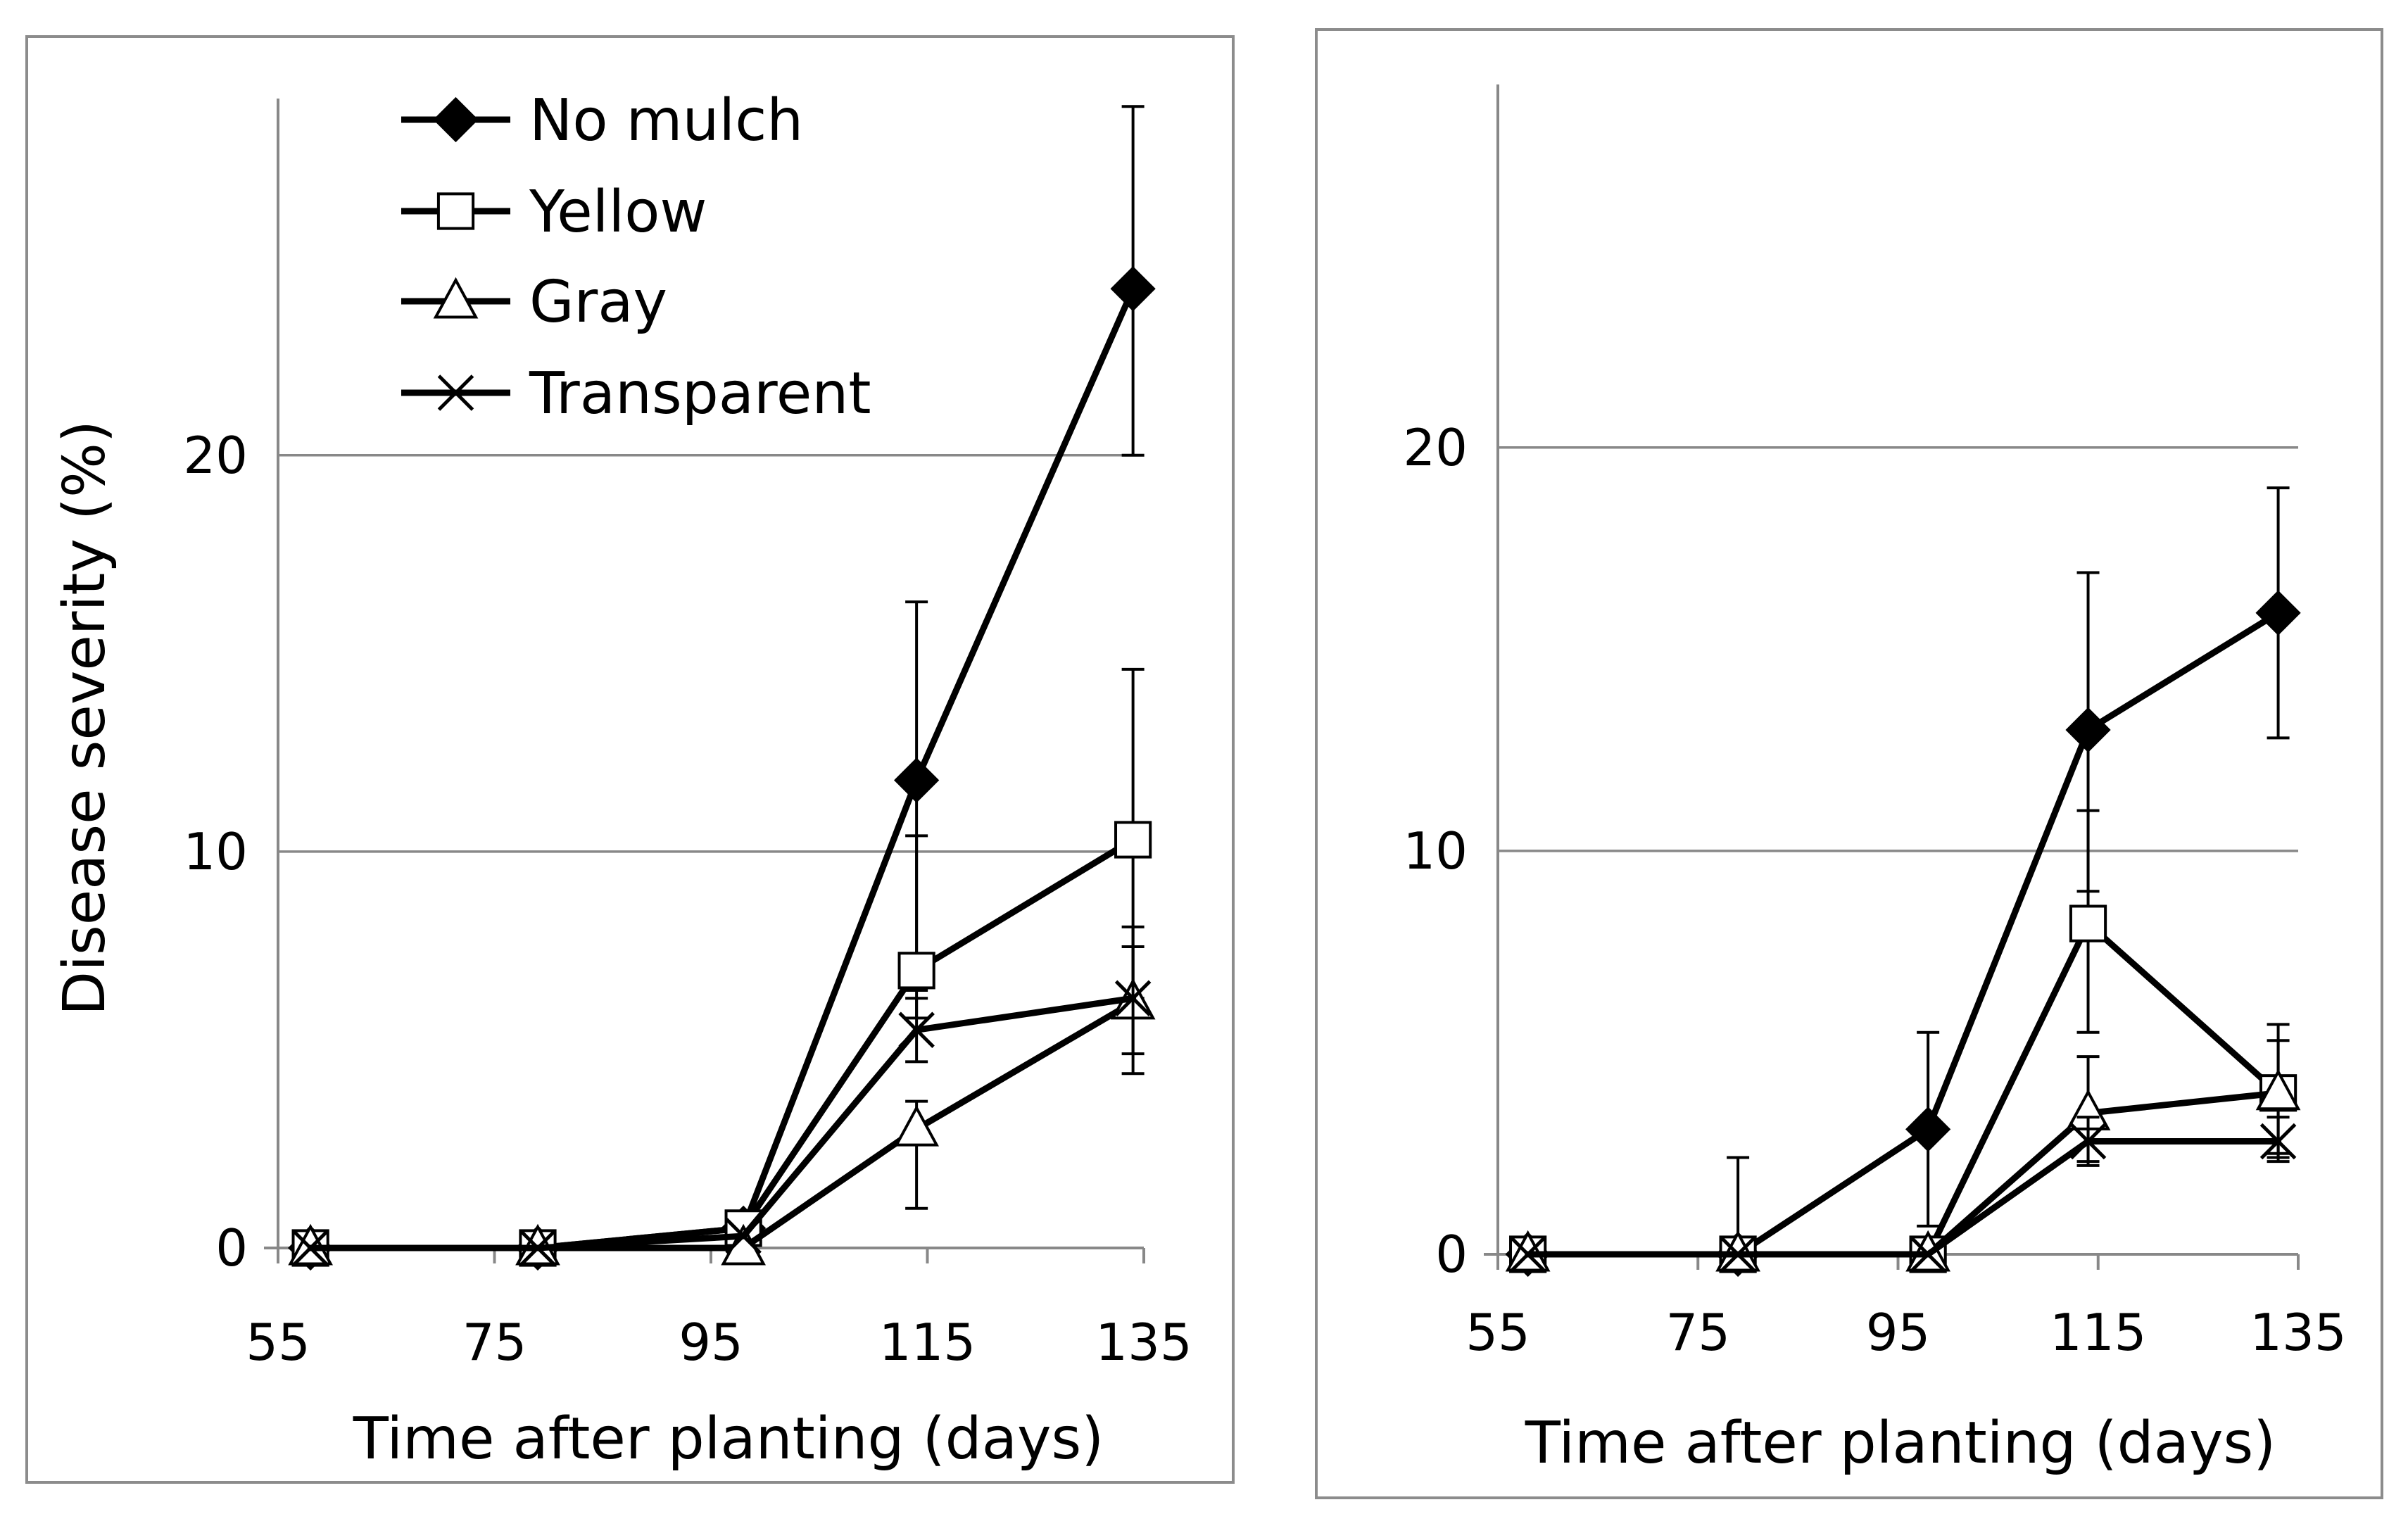 This screenshot has height=1526, width=2408. I want to click on legend-marker-transparent, so click(456, 392).